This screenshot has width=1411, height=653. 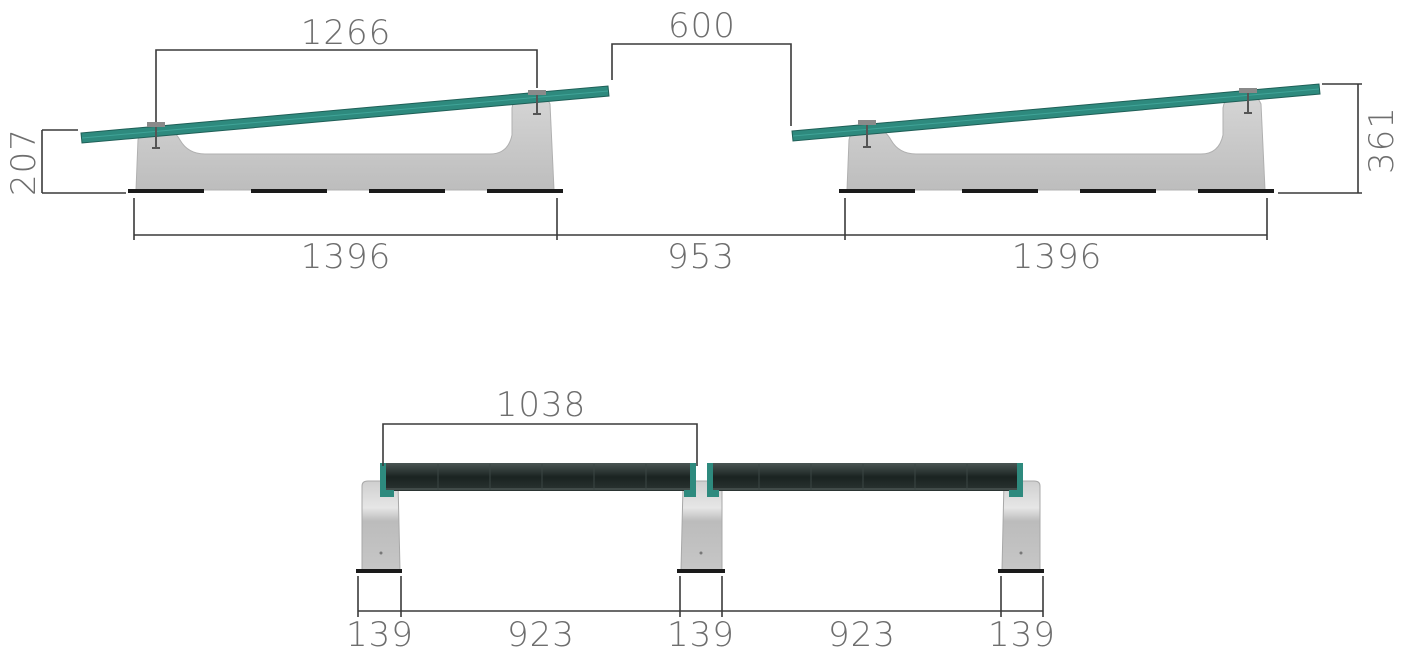 What do you see at coordinates (65, 162) in the screenshot?
I see `dimension-low-edge-height: 207` at bounding box center [65, 162].